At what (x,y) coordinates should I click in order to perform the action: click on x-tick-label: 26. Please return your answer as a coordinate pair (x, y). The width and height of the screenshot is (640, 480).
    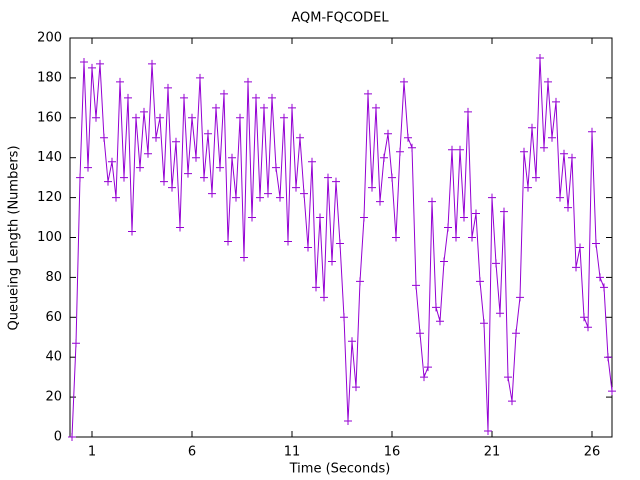
    Looking at the image, I should click on (592, 452).